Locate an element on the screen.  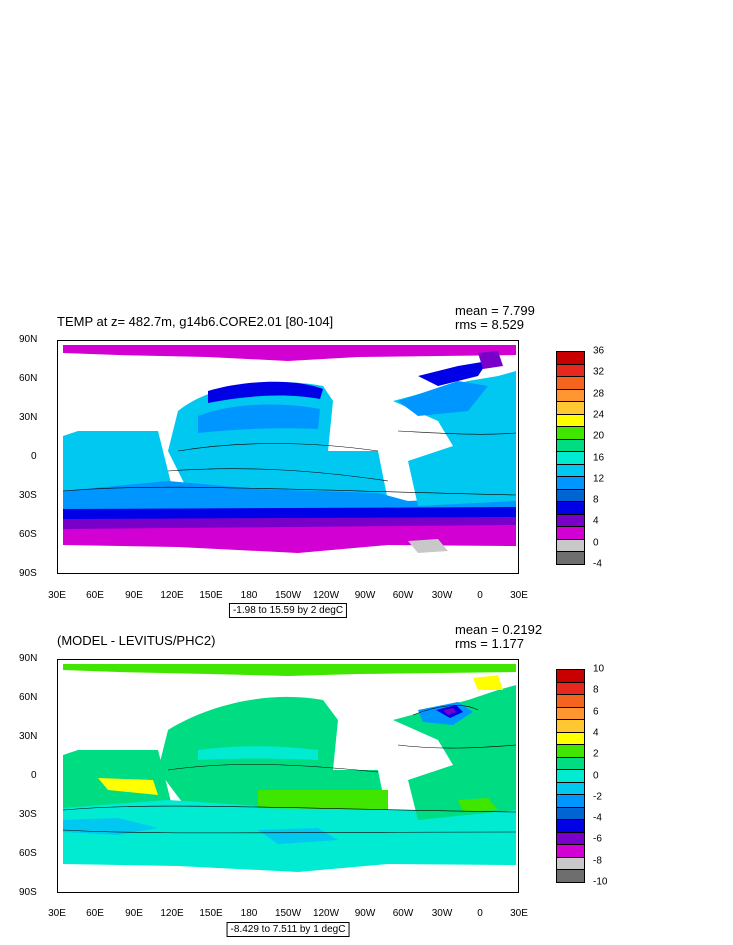
colorbar-label: -2 is located at coordinates (597, 797).